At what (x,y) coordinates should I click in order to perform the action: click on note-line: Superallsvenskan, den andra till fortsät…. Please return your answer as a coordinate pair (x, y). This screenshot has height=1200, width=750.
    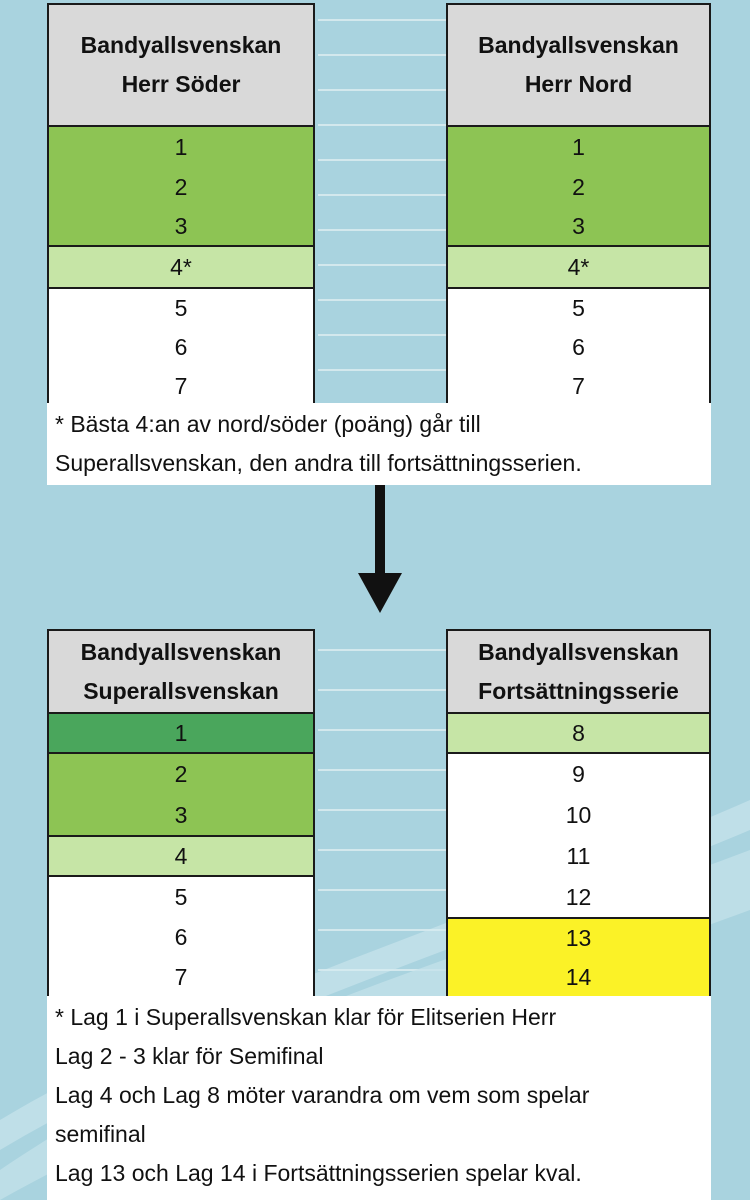
    Looking at the image, I should click on (318, 463).